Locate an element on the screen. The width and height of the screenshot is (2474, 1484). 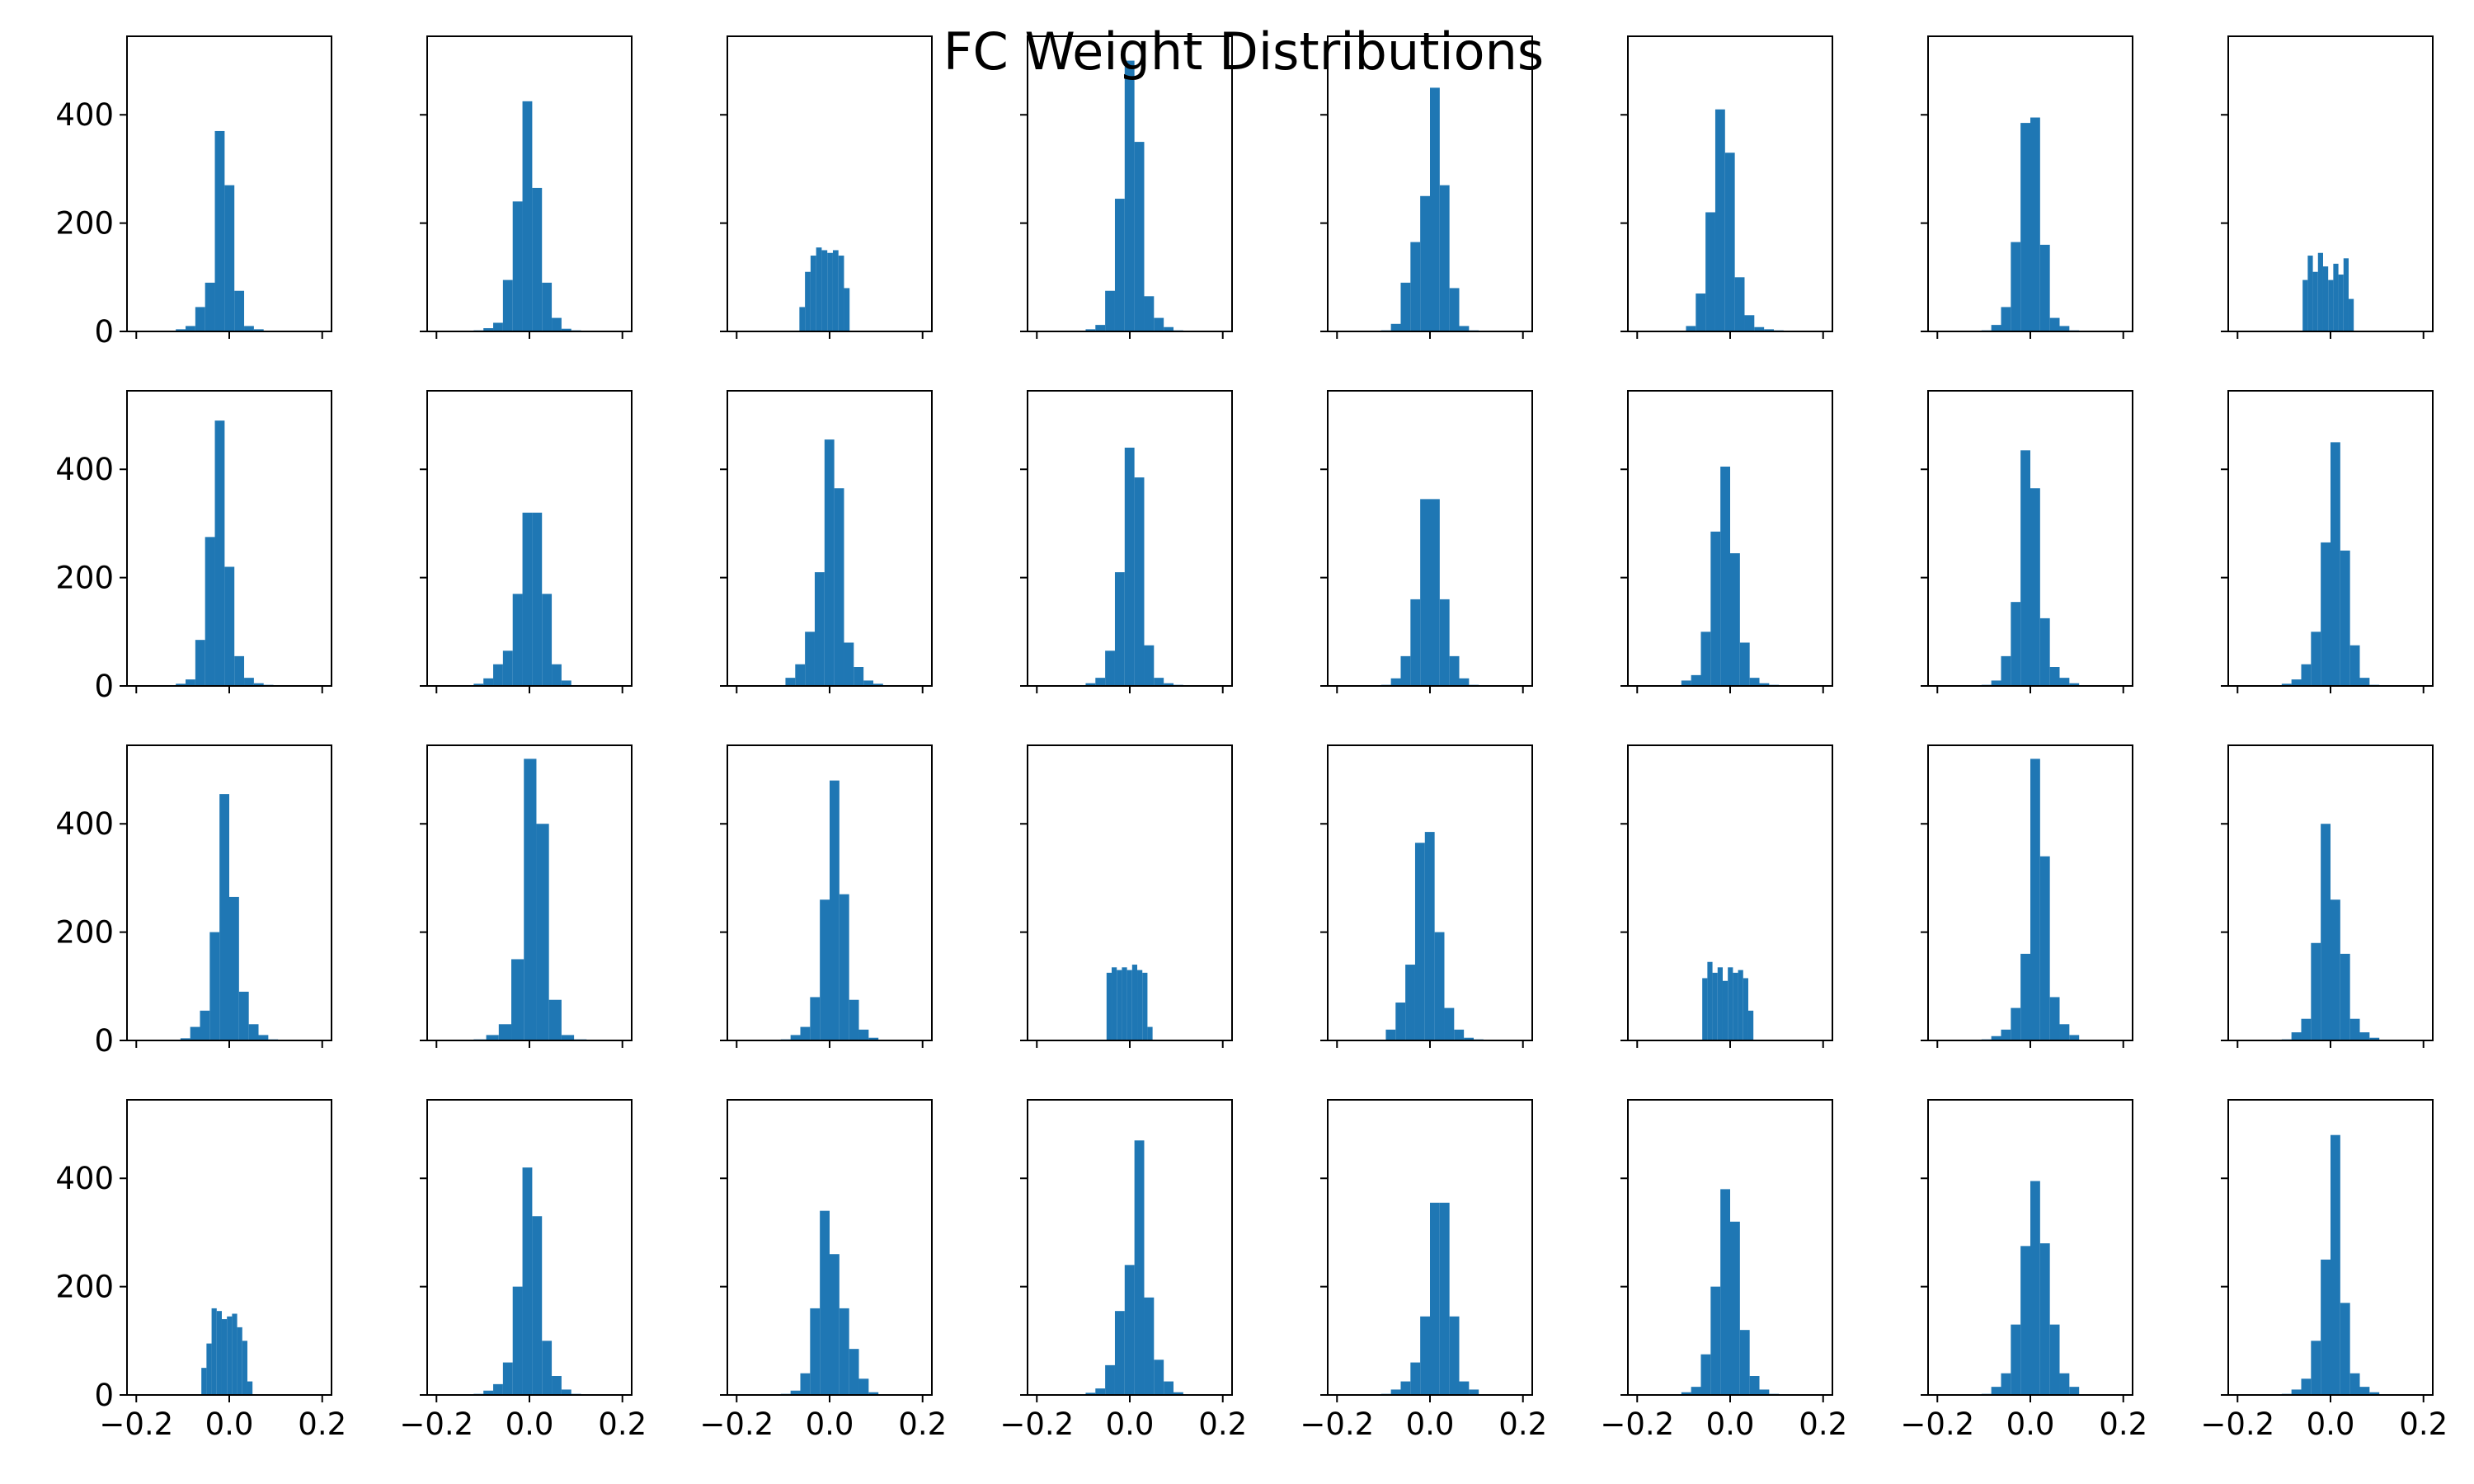
subplot-r2-c6 is located at coordinates (1726, 541).